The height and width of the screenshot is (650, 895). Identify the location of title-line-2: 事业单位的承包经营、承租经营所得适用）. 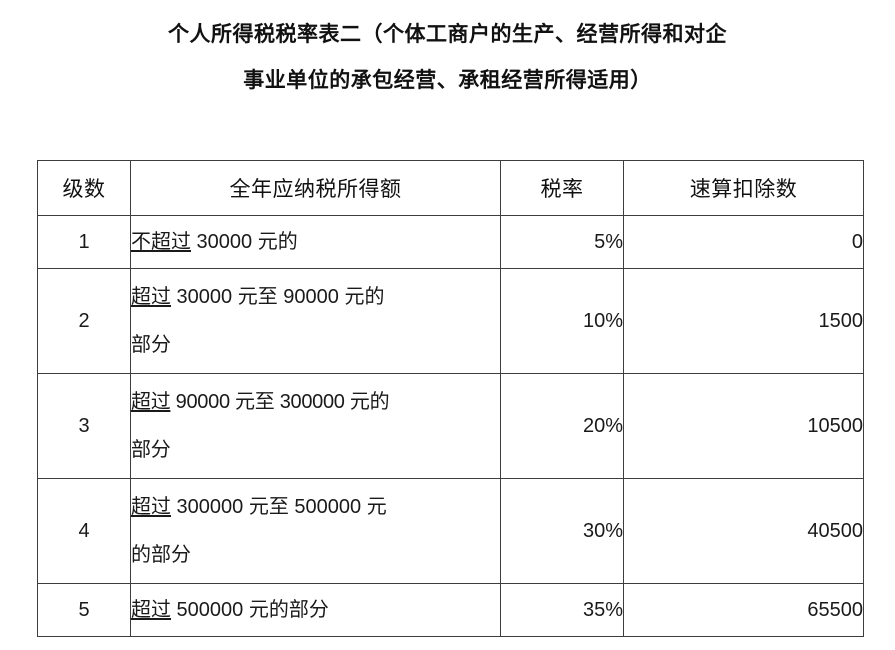
(447, 80).